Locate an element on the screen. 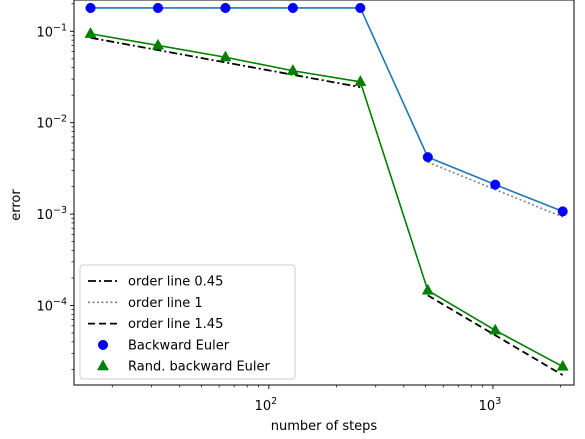  legend-swatch-backward-euler is located at coordinates (103, 344).